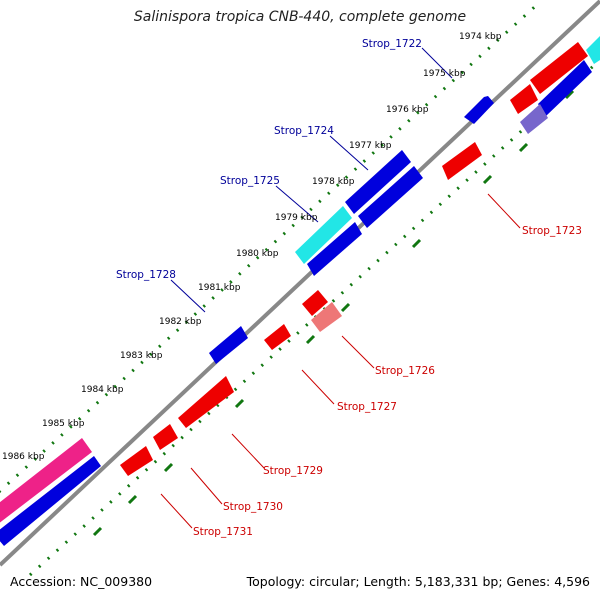  What do you see at coordinates (141, 356) in the screenshot?
I see `tick-label: 1983 kbp` at bounding box center [141, 356].